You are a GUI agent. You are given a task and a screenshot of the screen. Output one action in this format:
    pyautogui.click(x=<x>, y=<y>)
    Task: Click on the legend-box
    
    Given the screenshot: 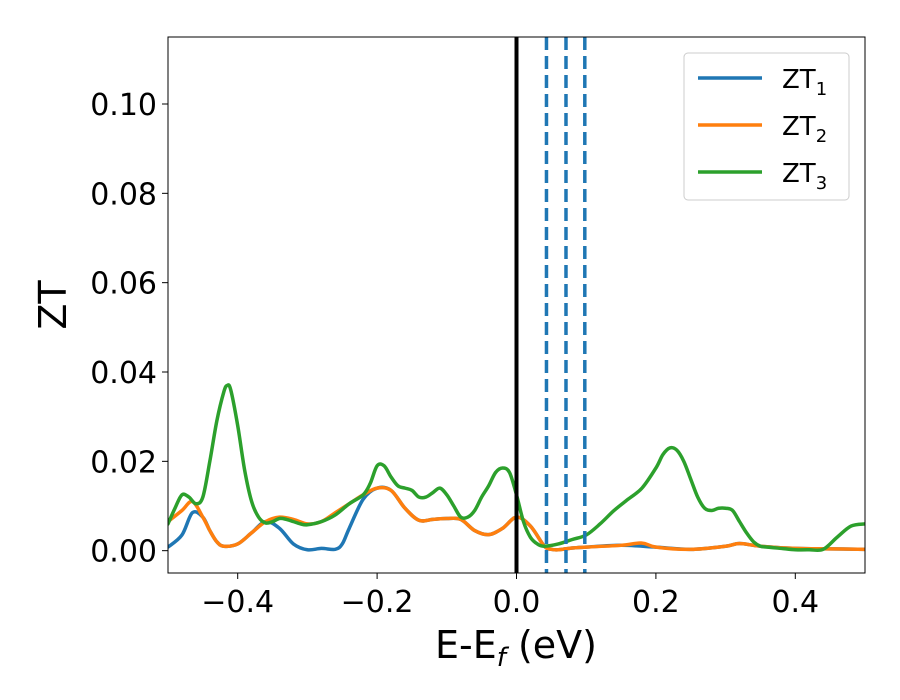 What is the action you would take?
    pyautogui.click(x=766, y=126)
    